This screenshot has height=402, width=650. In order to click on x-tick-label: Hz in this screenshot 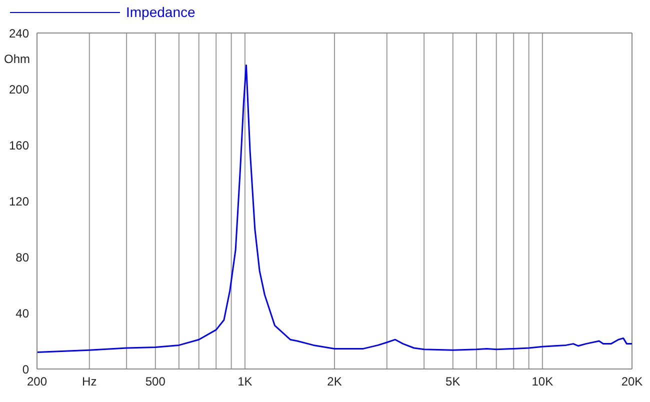, I will do `click(89, 381)`.